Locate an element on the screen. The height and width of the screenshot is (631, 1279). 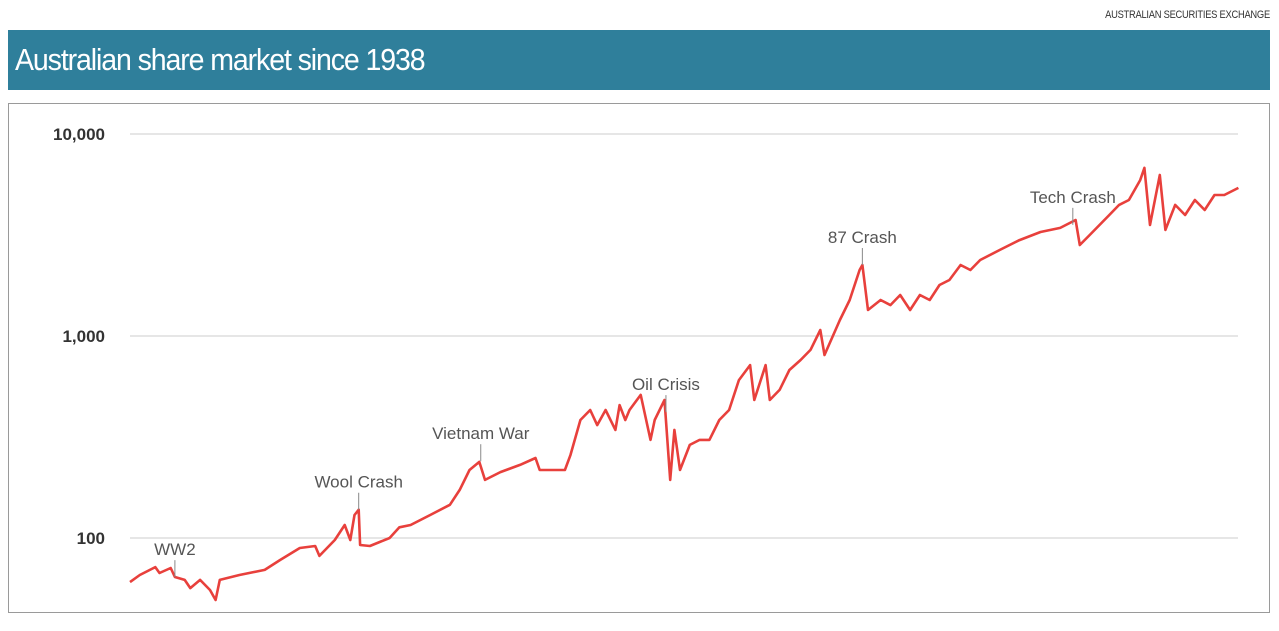
annotation-label: Tech Crash is located at coordinates (1073, 197).